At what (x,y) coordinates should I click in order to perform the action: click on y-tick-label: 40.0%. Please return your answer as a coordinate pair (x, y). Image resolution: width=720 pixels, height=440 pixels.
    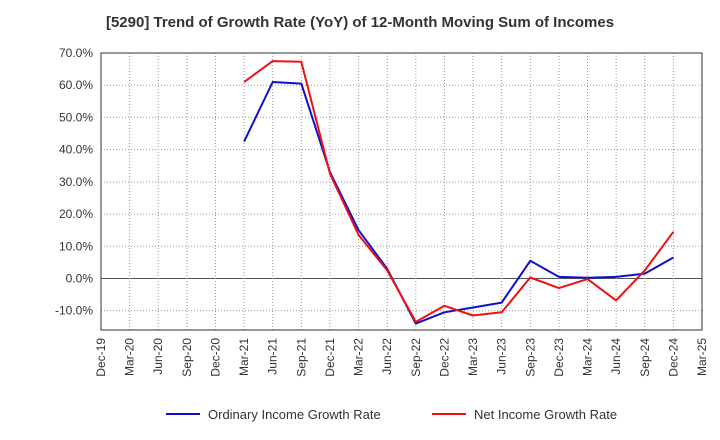
    Looking at the image, I should click on (76, 150).